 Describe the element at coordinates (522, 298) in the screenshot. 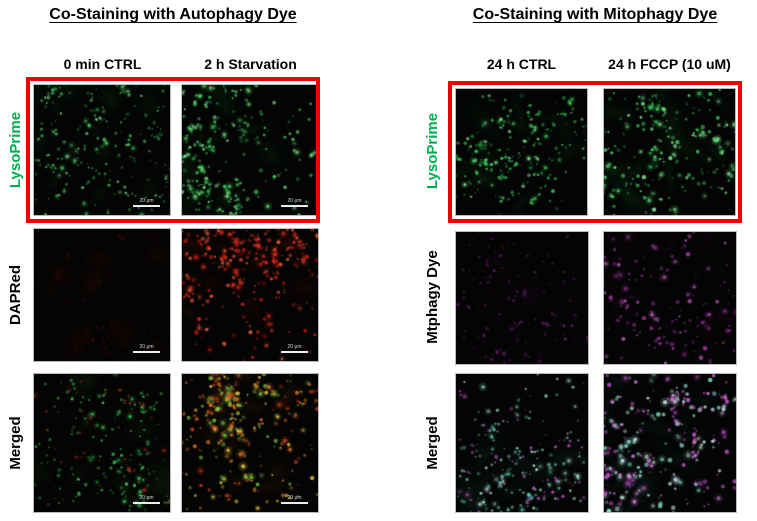

I see `micrograph-mtphagy-24h-ctrl` at that location.